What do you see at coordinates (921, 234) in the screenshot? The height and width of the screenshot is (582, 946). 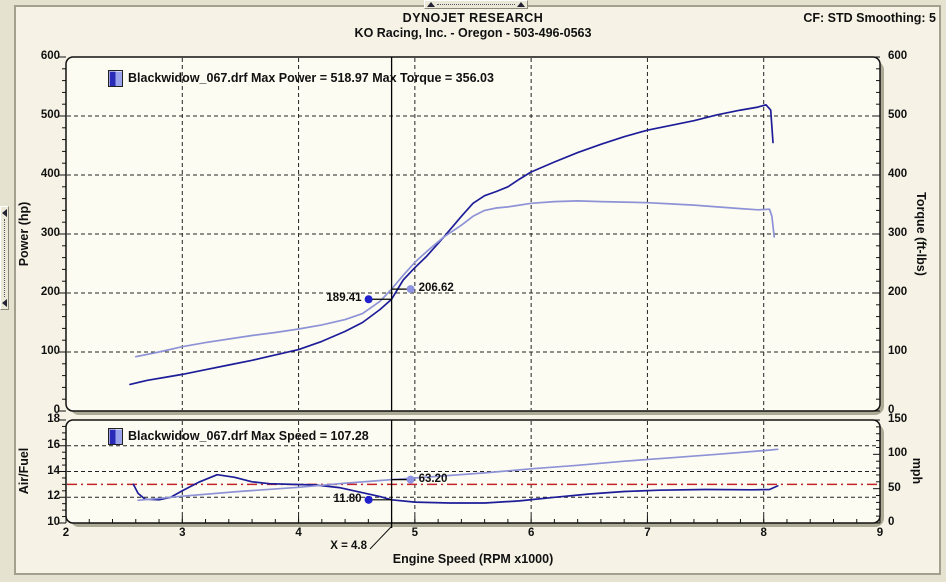 I see `torque-axis-title: Torque (ft-lbs)` at bounding box center [921, 234].